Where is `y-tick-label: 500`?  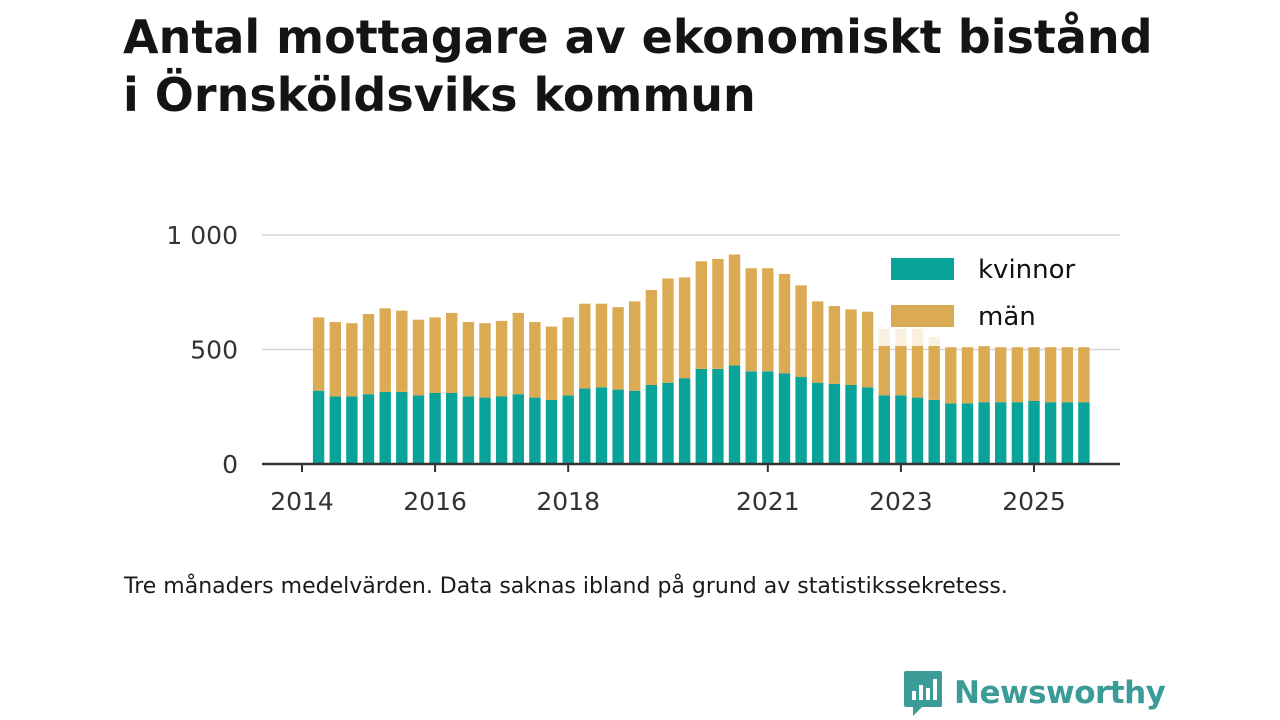
y-tick-label: 500 is located at coordinates (214, 350).